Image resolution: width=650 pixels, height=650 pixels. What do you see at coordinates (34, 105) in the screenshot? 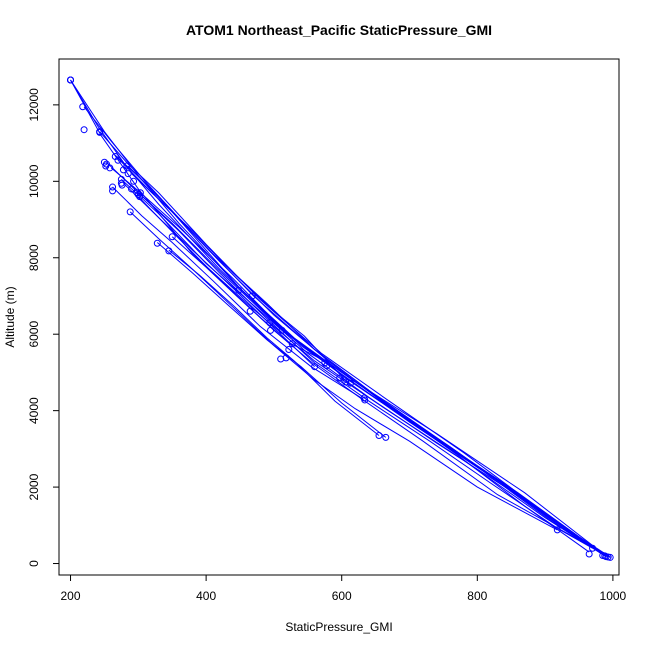
I see `y-tick-label: 12000` at bounding box center [34, 105].